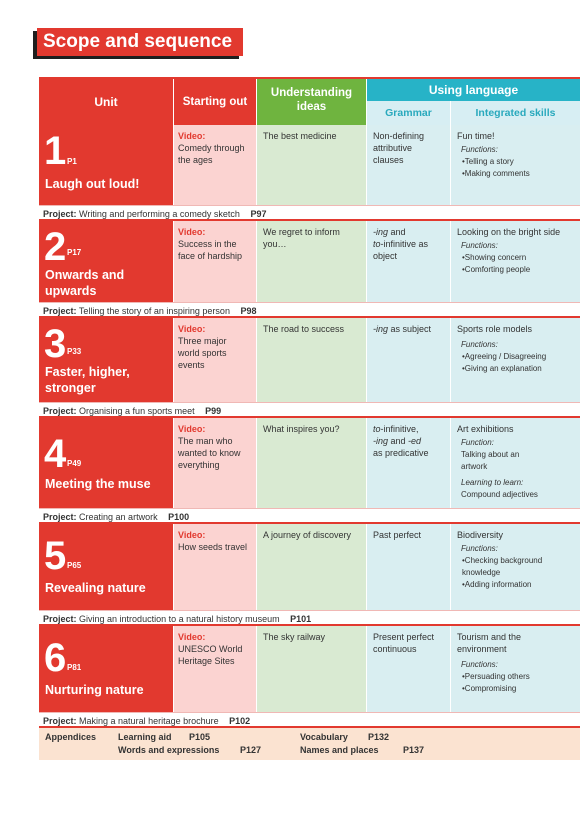 The image size is (580, 821). I want to click on understanding-cell: The best medicine, so click(311, 165).